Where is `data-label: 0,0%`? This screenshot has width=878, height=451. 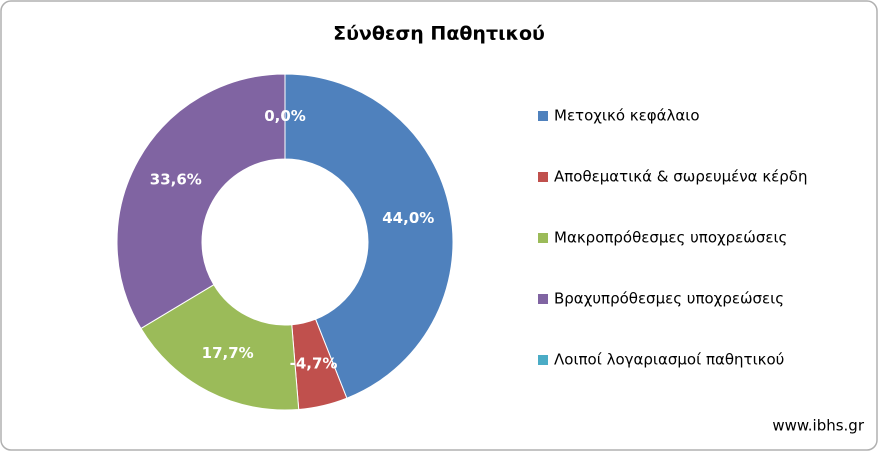
data-label: 0,0% is located at coordinates (285, 116).